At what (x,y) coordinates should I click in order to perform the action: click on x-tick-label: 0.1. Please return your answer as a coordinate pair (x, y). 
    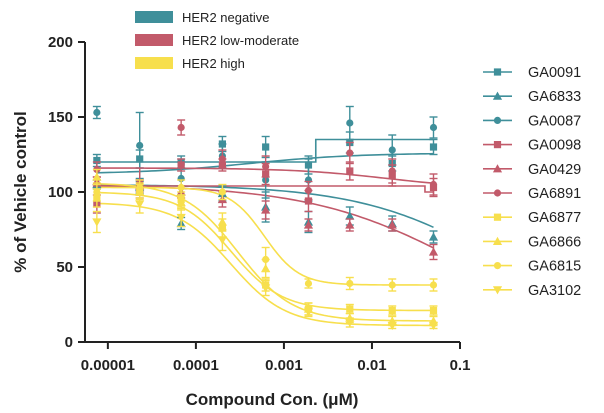
    Looking at the image, I should click on (460, 365).